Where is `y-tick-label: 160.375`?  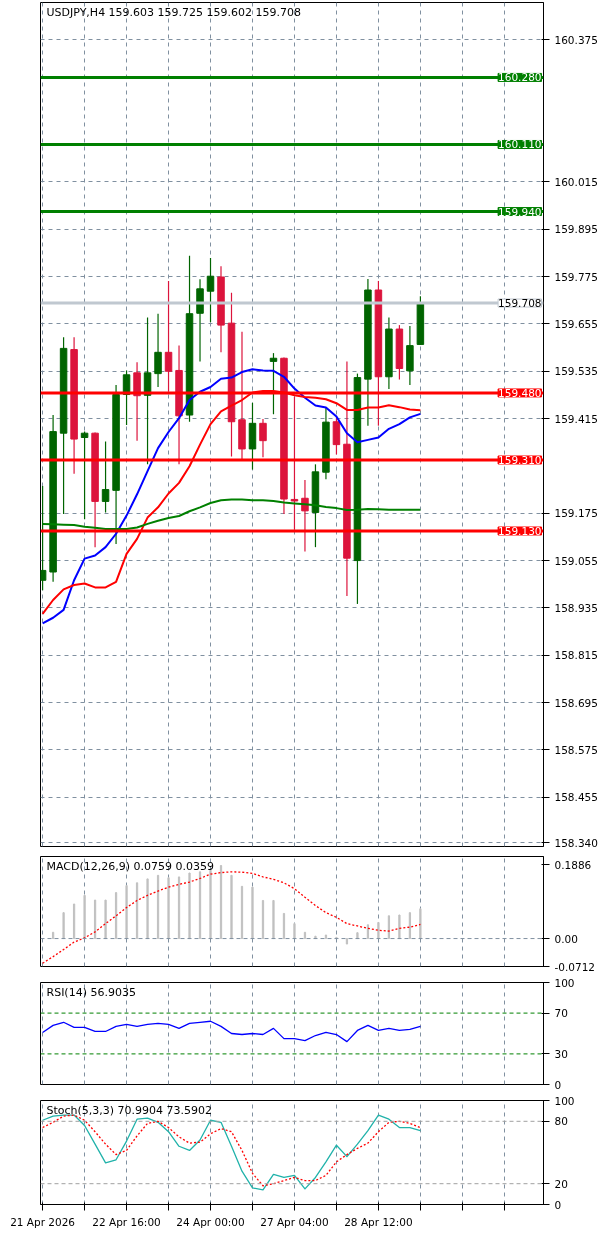
y-tick-label: 160.375 is located at coordinates (576, 39).